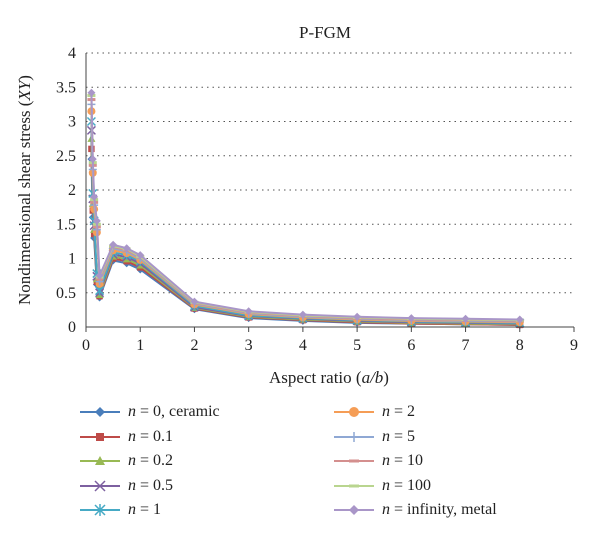 Image resolution: width=600 pixels, height=548 pixels. I want to click on x-tick-label: 0, so click(86, 345).